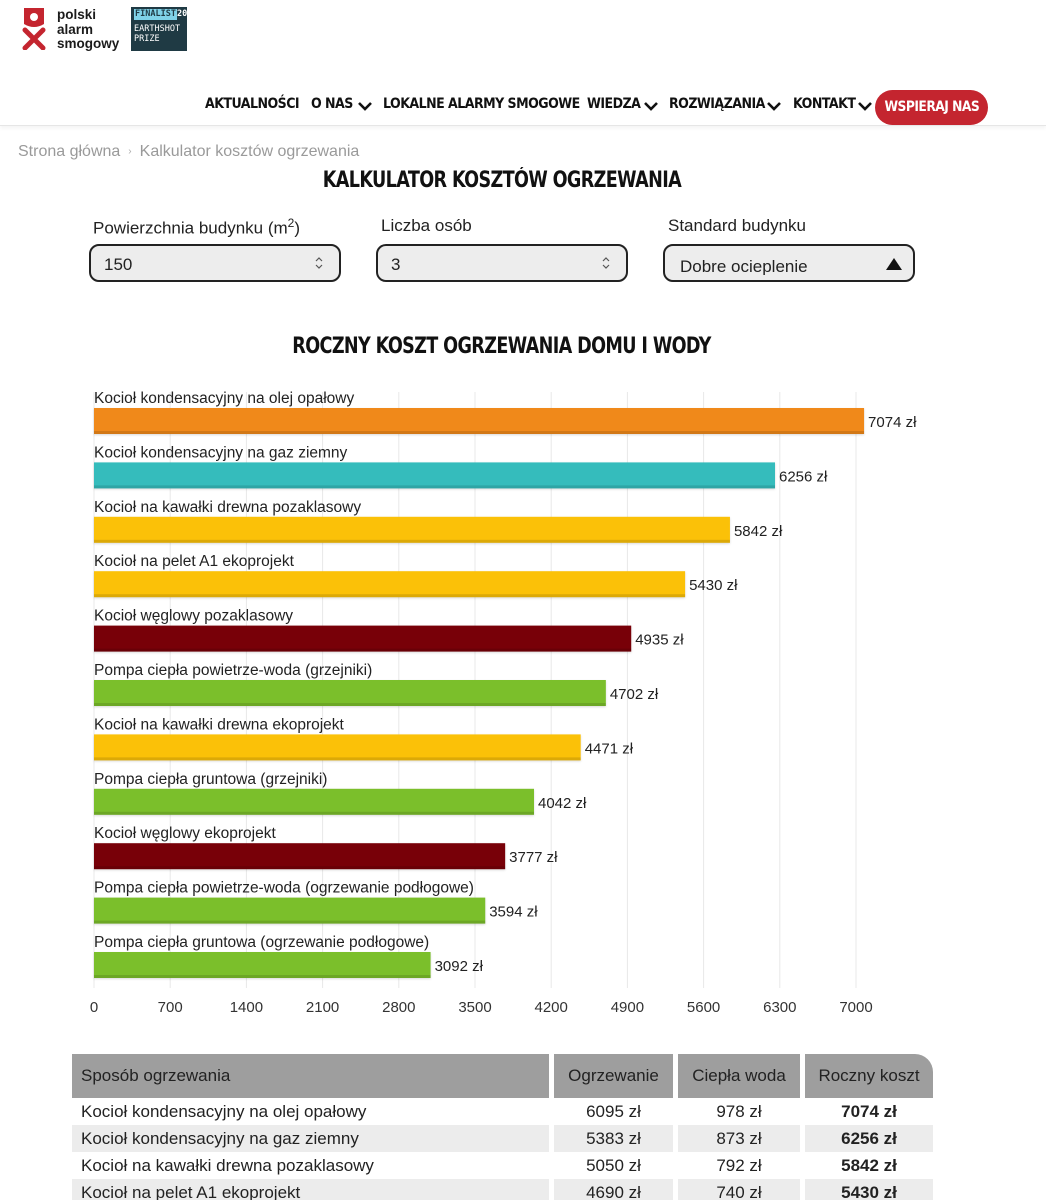 This screenshot has height=1200, width=1046. I want to click on logo-line: alarm, so click(75, 29).